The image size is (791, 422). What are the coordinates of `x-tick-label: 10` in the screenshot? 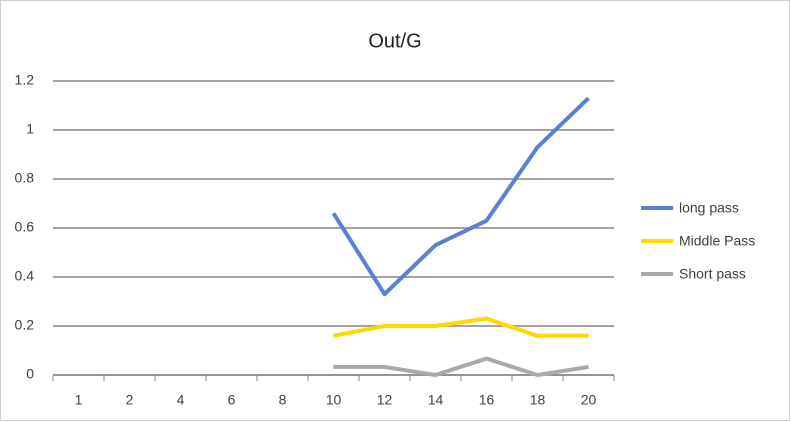 It's located at (334, 400).